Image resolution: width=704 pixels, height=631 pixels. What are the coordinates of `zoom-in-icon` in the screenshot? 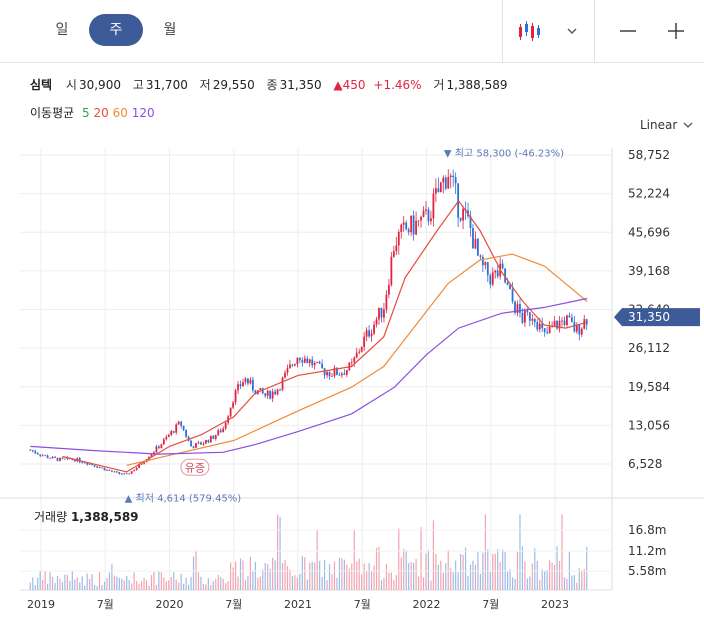 It's located at (676, 31).